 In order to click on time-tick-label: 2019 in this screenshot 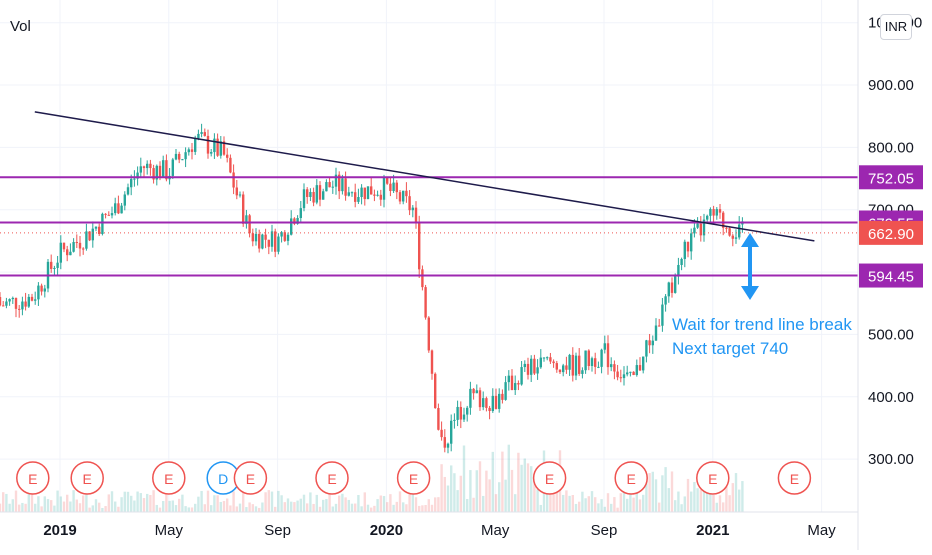, I will do `click(59, 530)`.